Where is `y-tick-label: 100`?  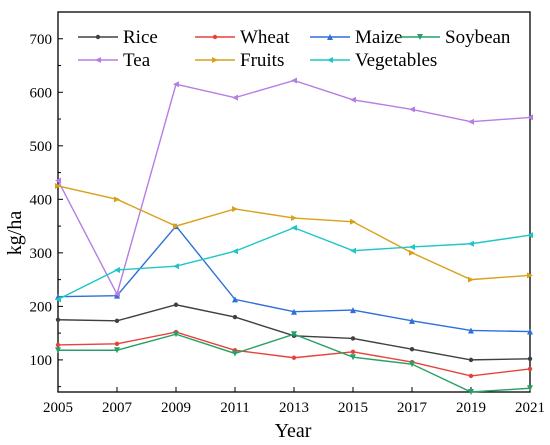 y-tick-label: 100 is located at coordinates (41, 361).